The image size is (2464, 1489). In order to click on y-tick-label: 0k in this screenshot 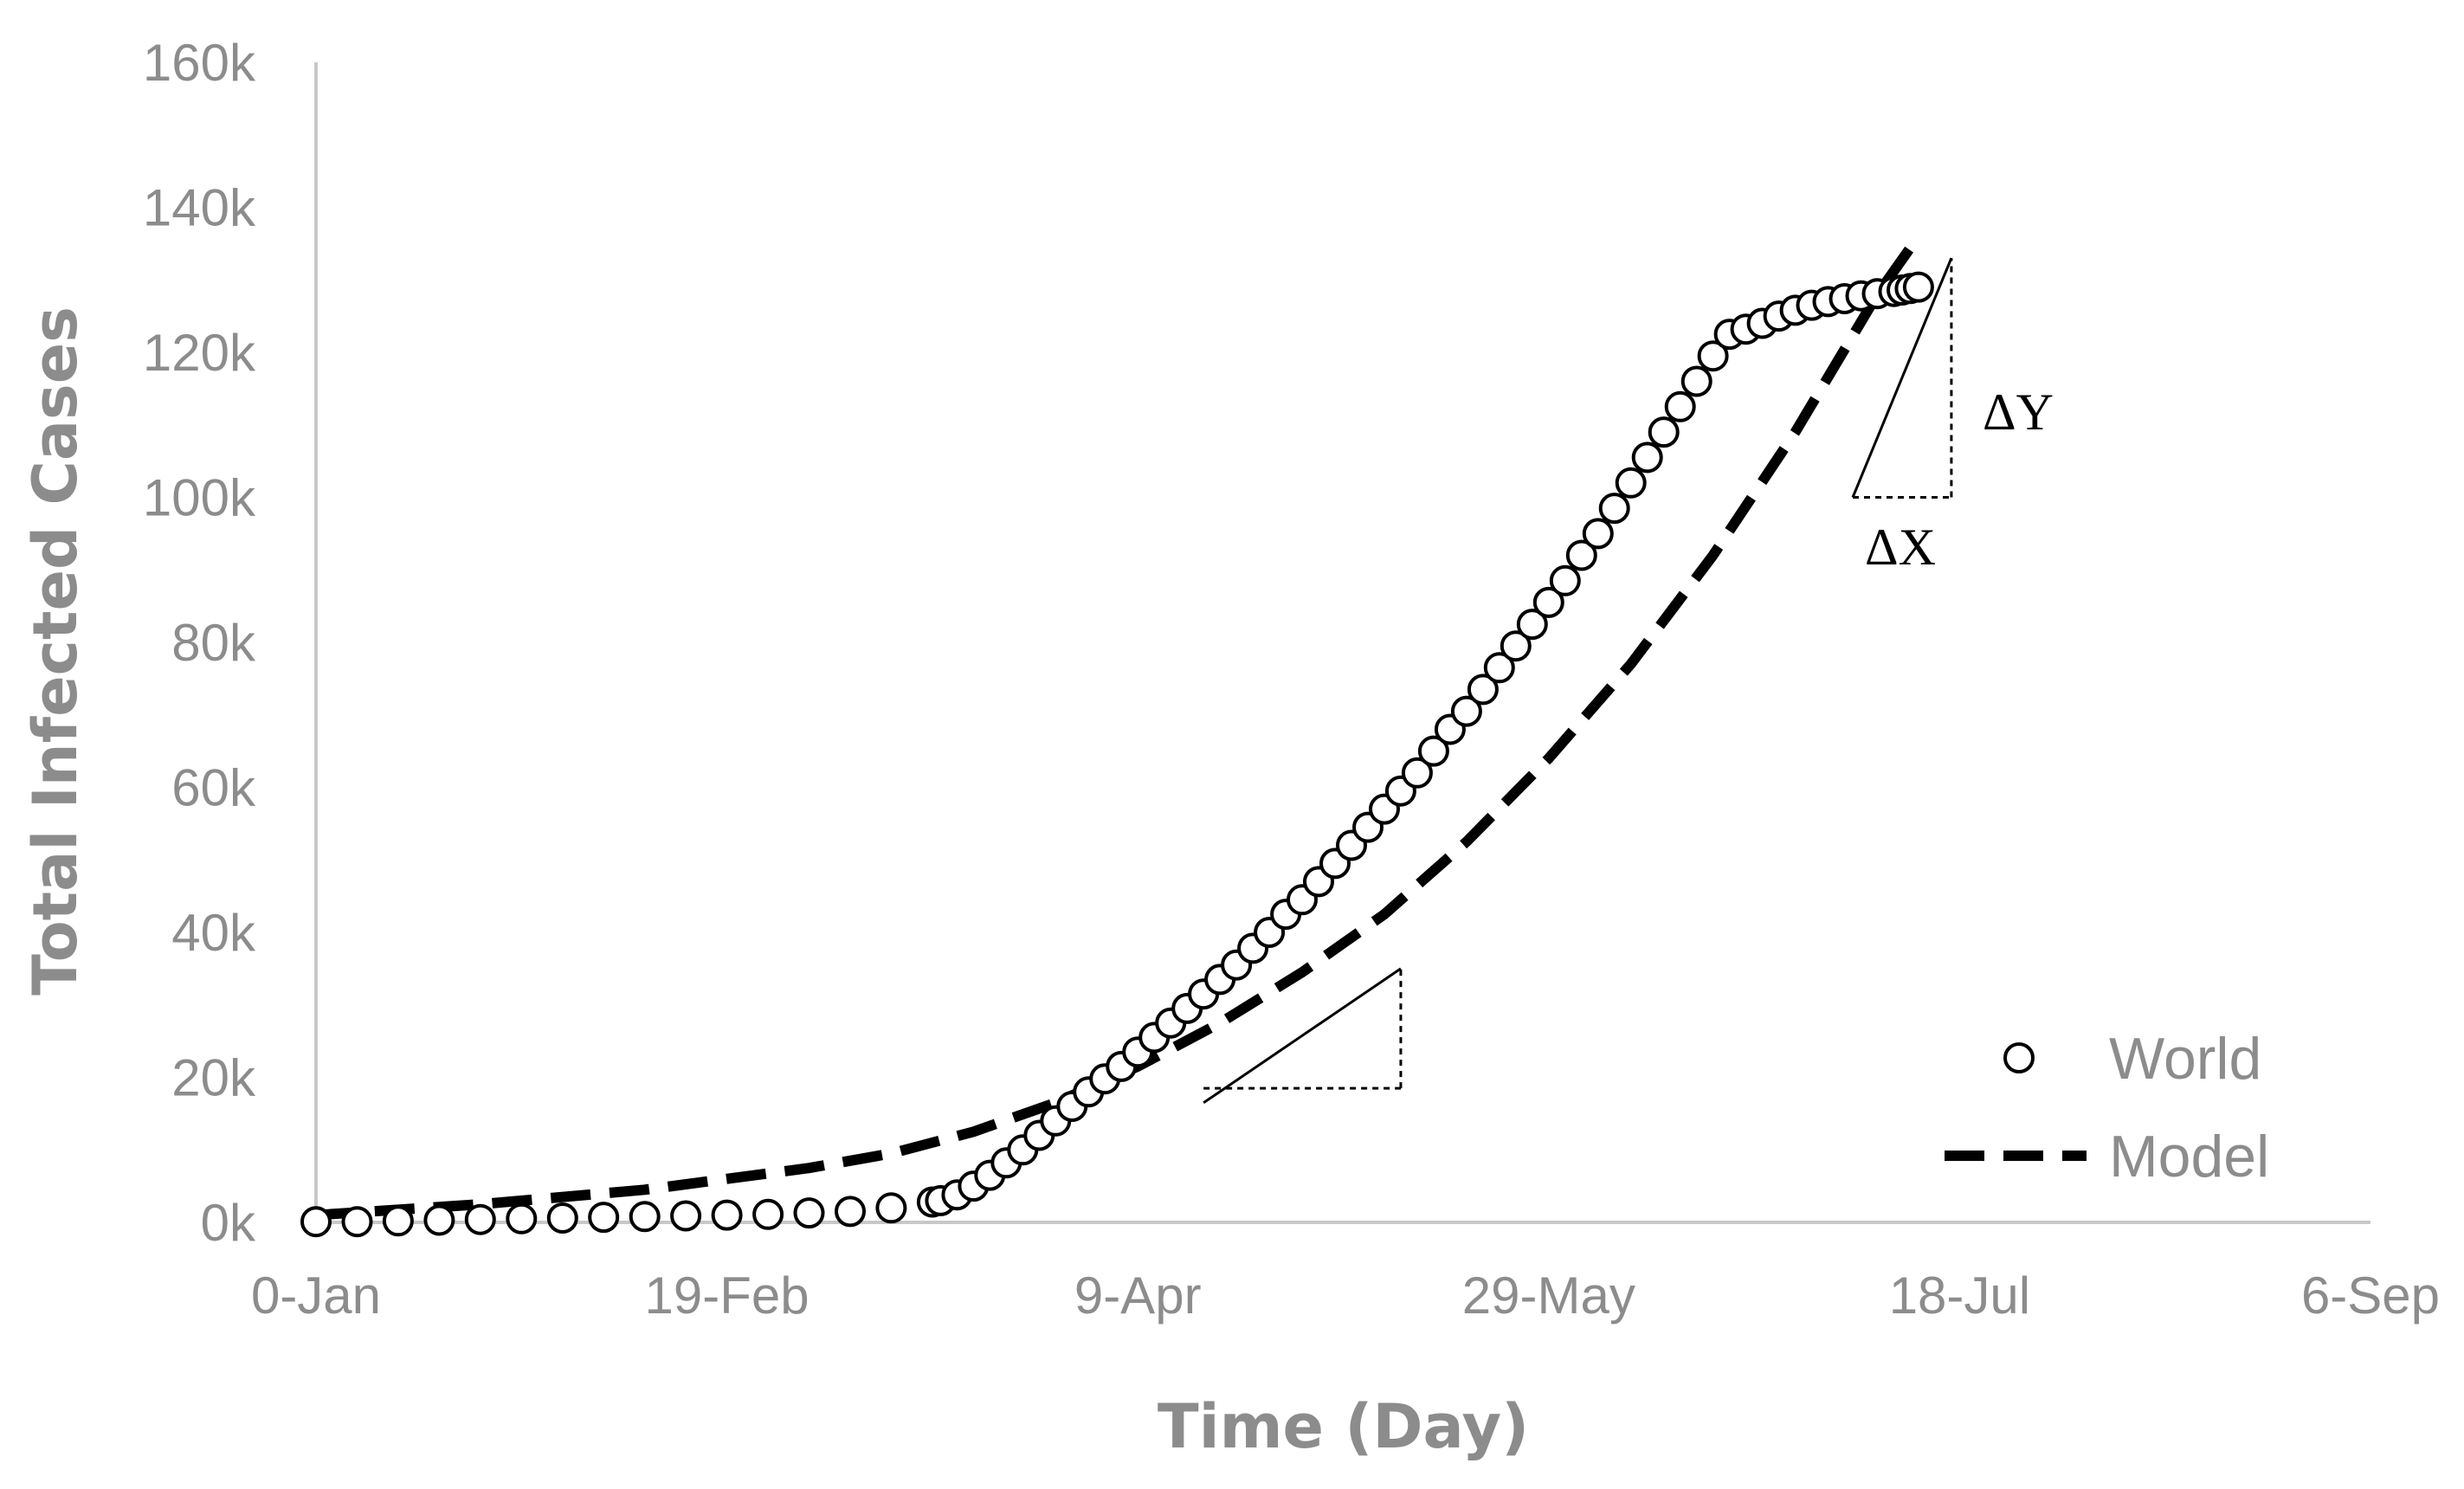, I will do `click(228, 1223)`.